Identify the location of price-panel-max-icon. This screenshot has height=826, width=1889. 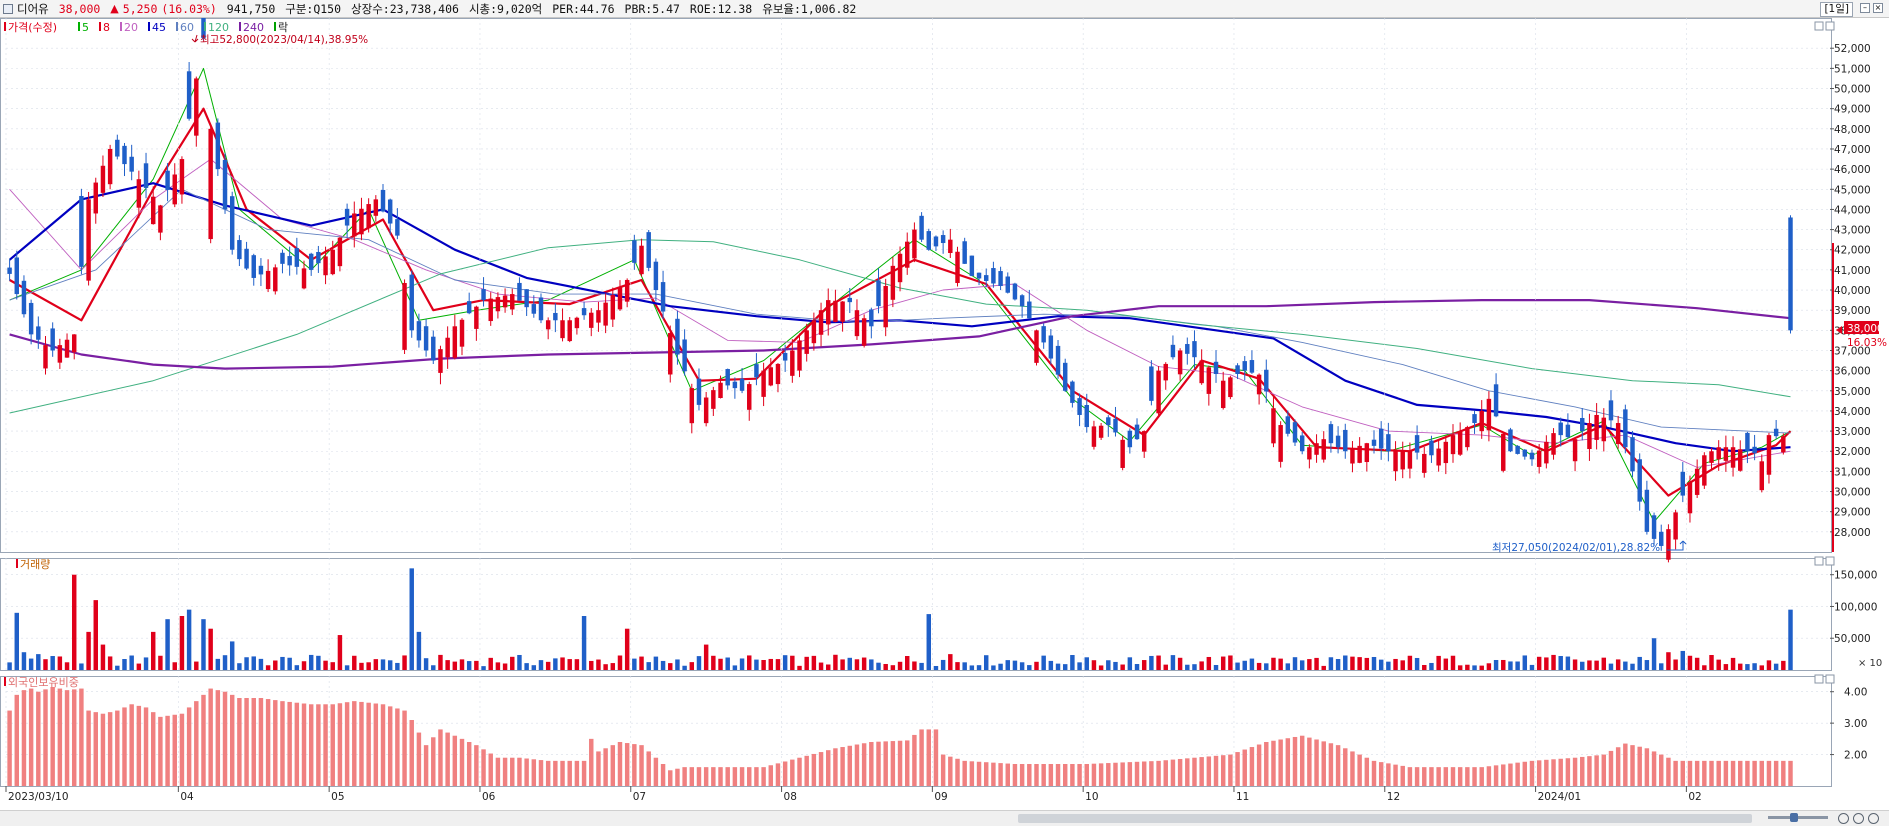
(1830, 26).